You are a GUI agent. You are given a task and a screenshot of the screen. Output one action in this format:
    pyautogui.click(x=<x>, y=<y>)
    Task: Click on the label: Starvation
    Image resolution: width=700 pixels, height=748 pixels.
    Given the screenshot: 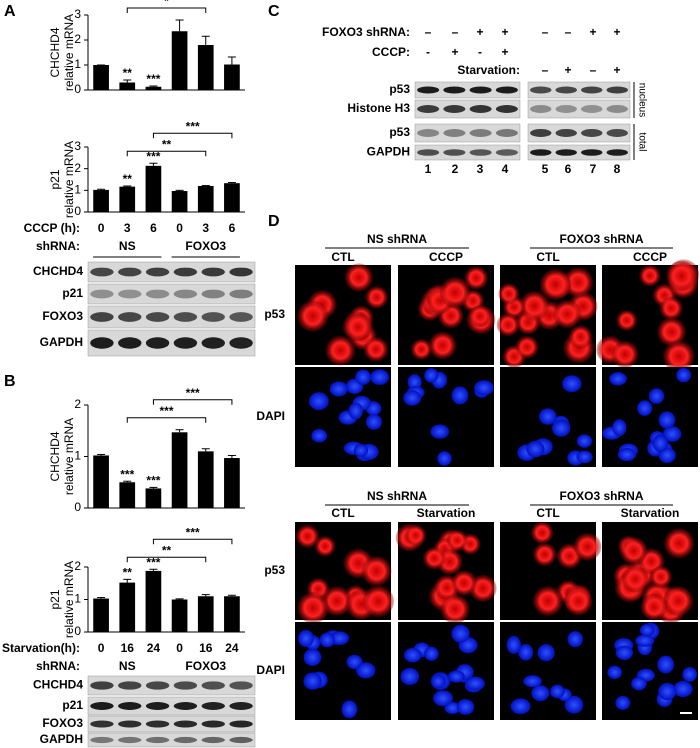 What is the action you would take?
    pyautogui.click(x=650, y=513)
    